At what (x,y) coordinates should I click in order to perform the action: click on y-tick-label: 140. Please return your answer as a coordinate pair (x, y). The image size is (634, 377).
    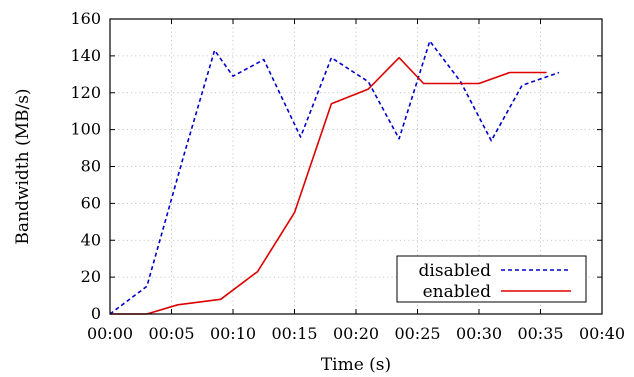
    Looking at the image, I should click on (85, 55).